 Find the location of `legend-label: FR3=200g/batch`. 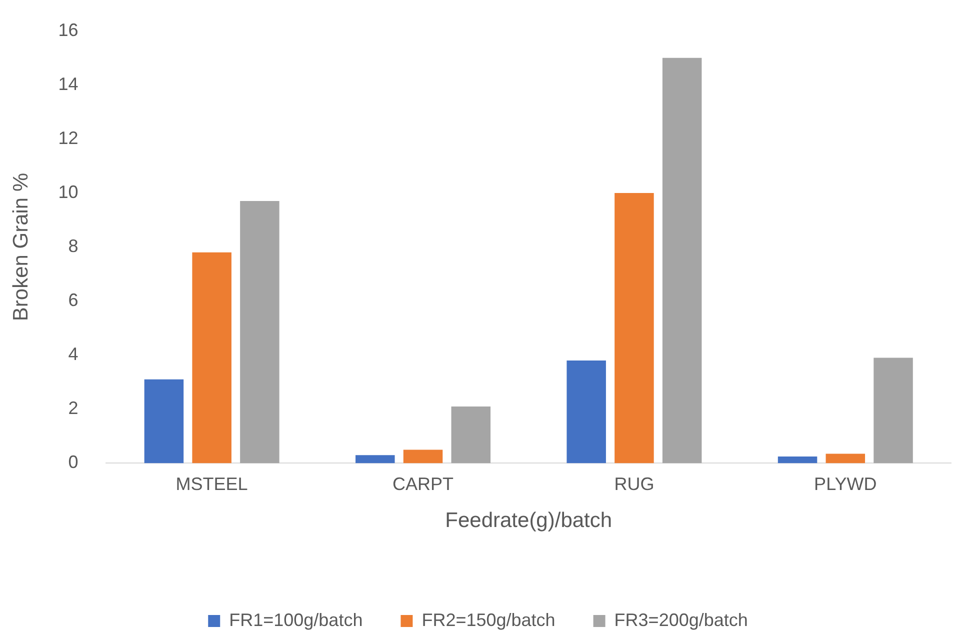

legend-label: FR3=200g/batch is located at coordinates (681, 620).